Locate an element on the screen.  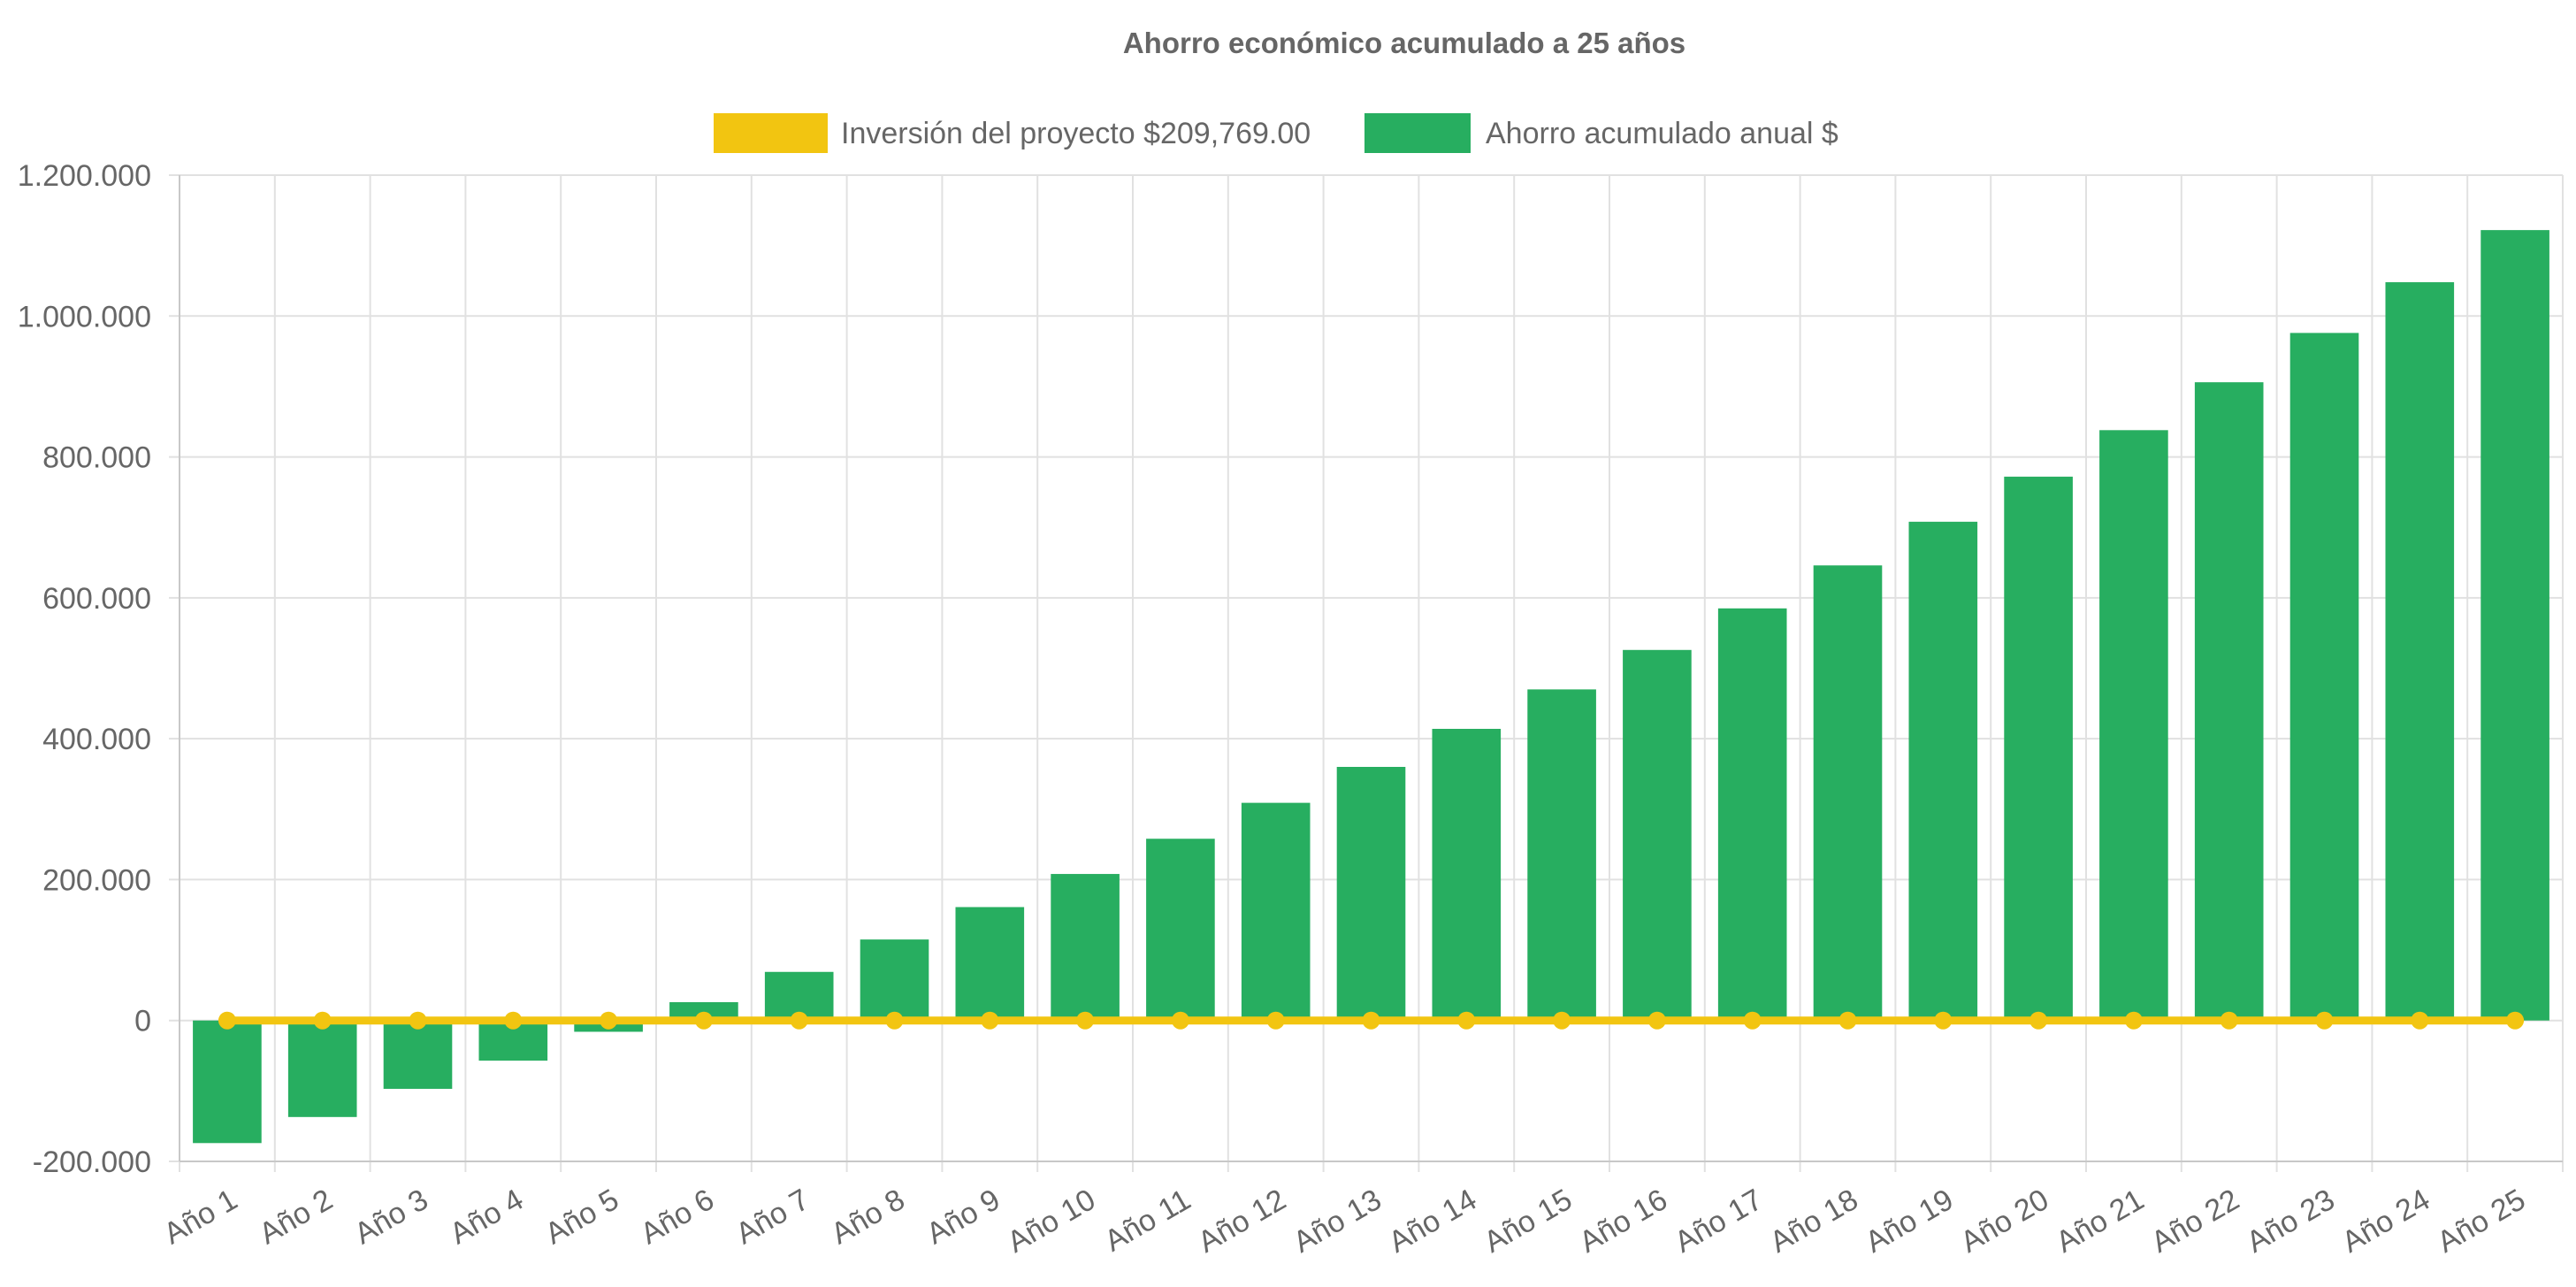
x-tick-label: Año 1 is located at coordinates (200, 1217).